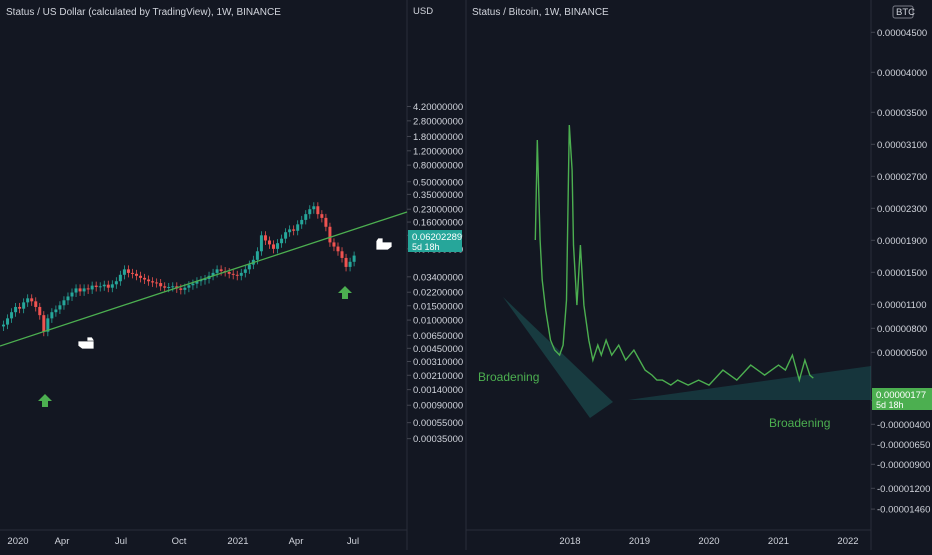 This screenshot has height=555, width=932. I want to click on price-tick-label: 0.02200000, so click(438, 293).